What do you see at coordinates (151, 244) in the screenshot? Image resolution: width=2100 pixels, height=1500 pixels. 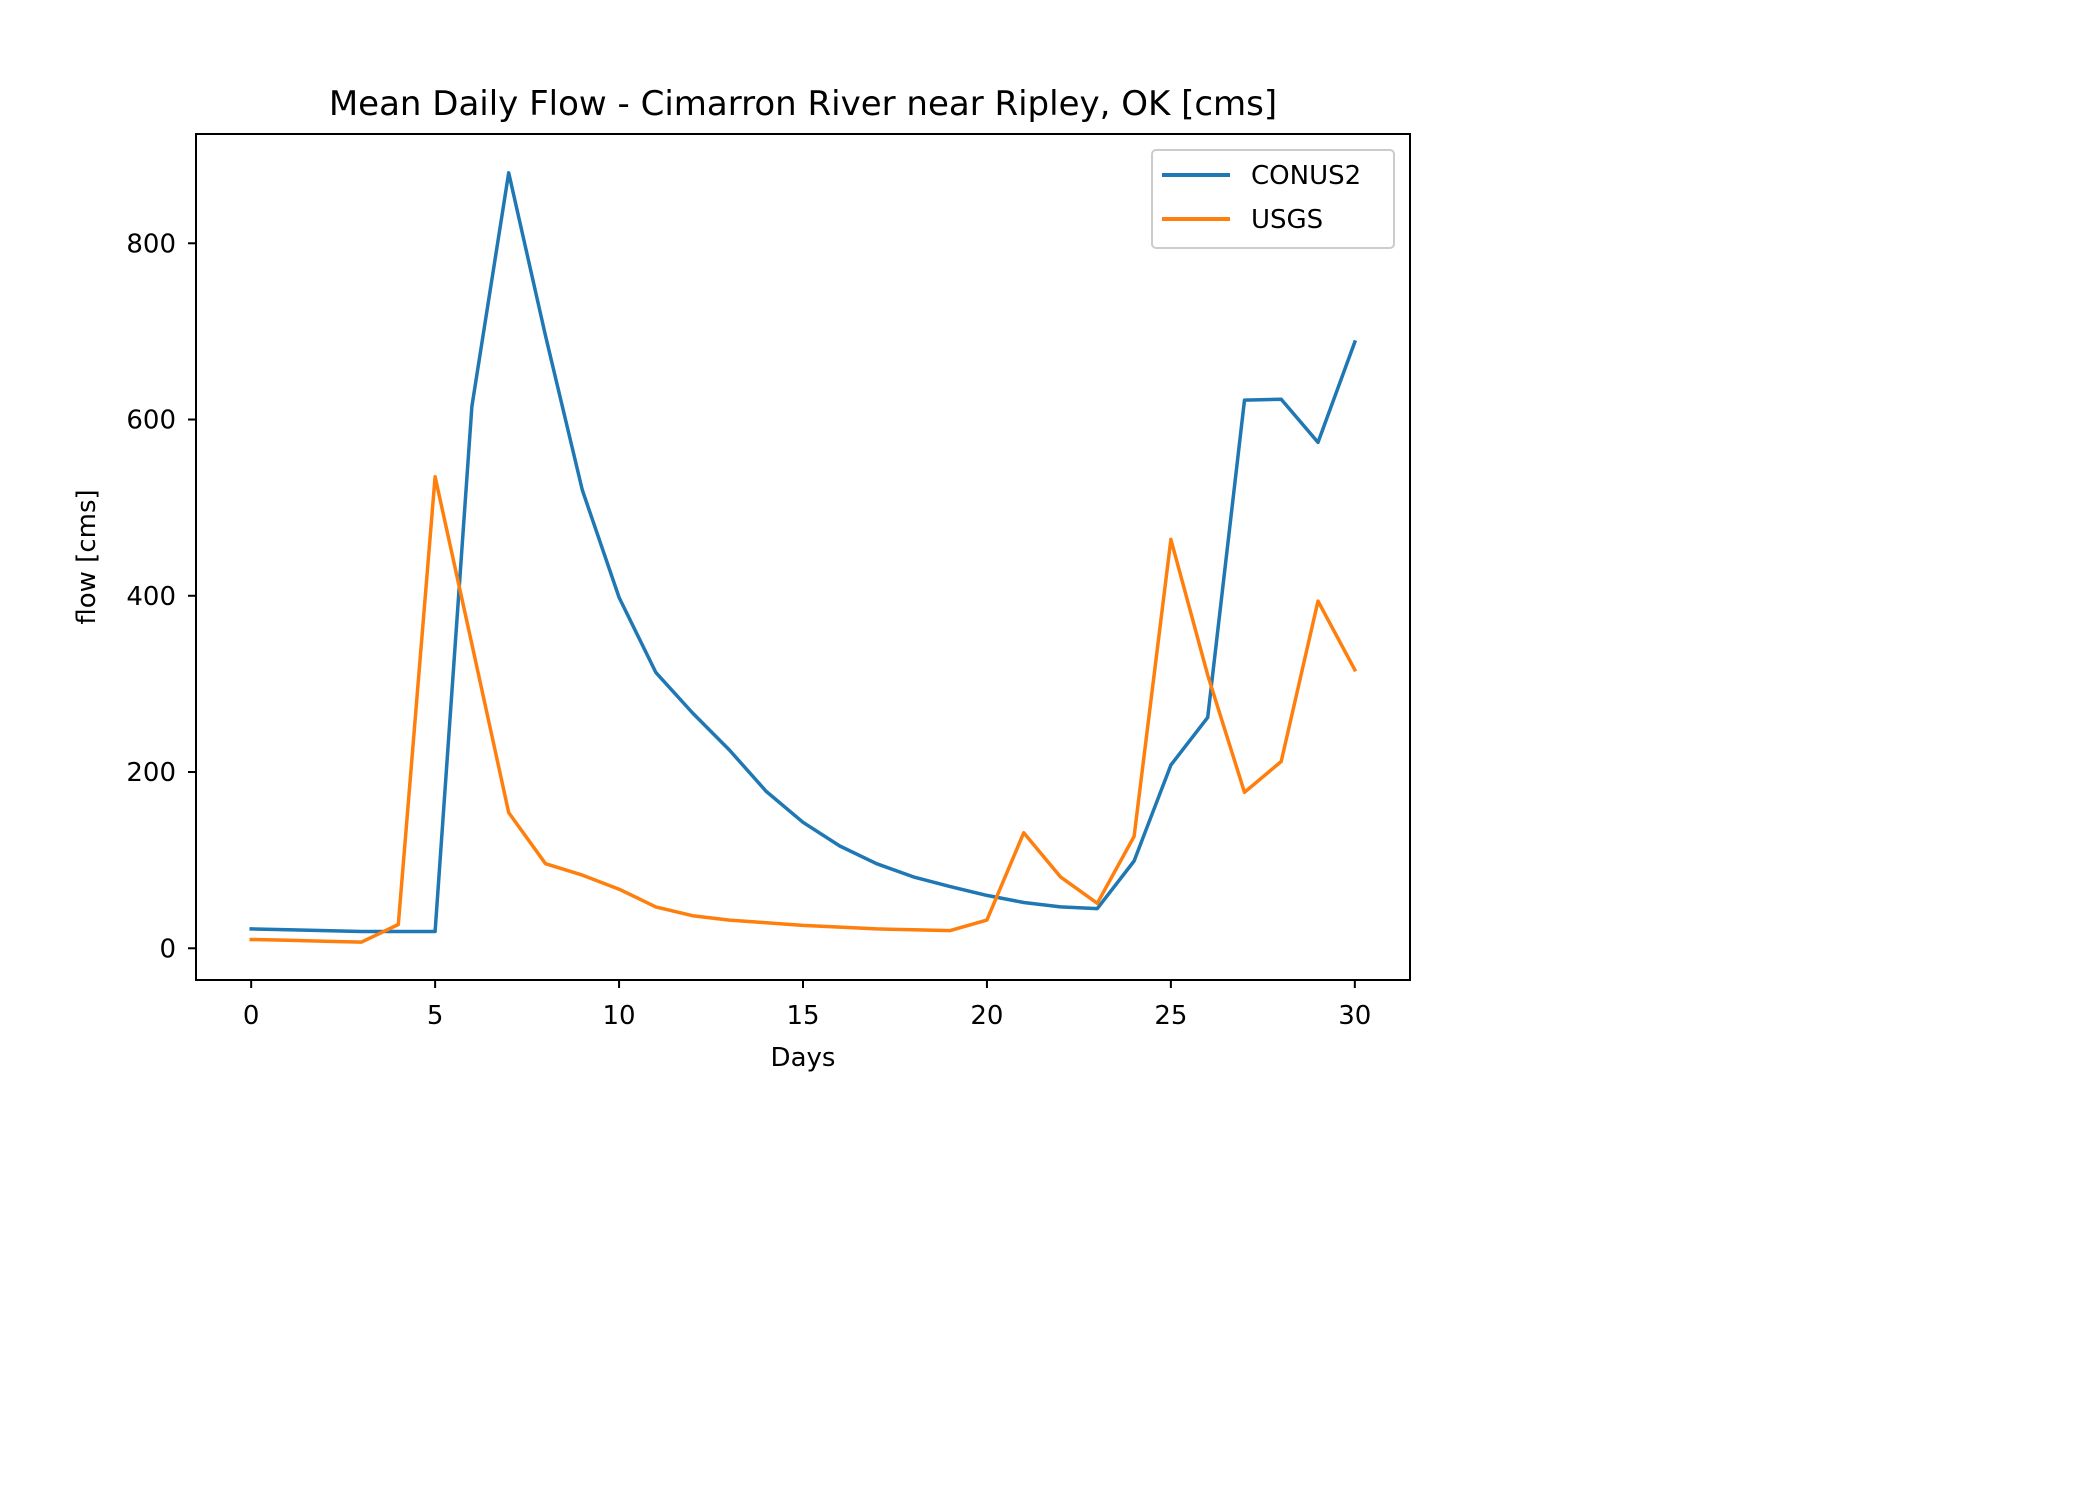 I see `y-tick-label: 800` at bounding box center [151, 244].